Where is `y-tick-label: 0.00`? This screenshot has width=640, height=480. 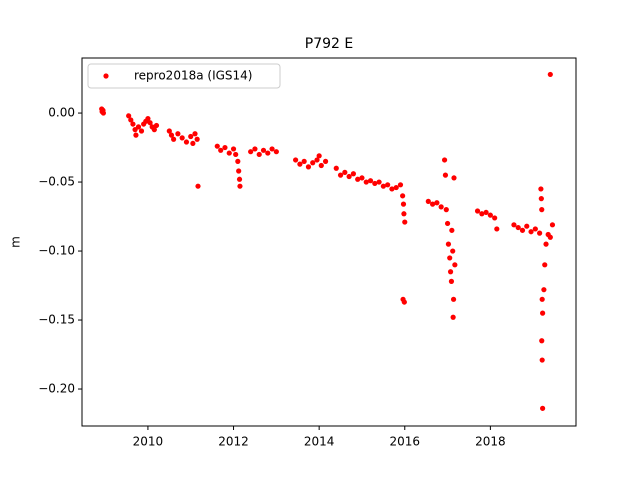 y-tick-label: 0.00 is located at coordinates (61, 113).